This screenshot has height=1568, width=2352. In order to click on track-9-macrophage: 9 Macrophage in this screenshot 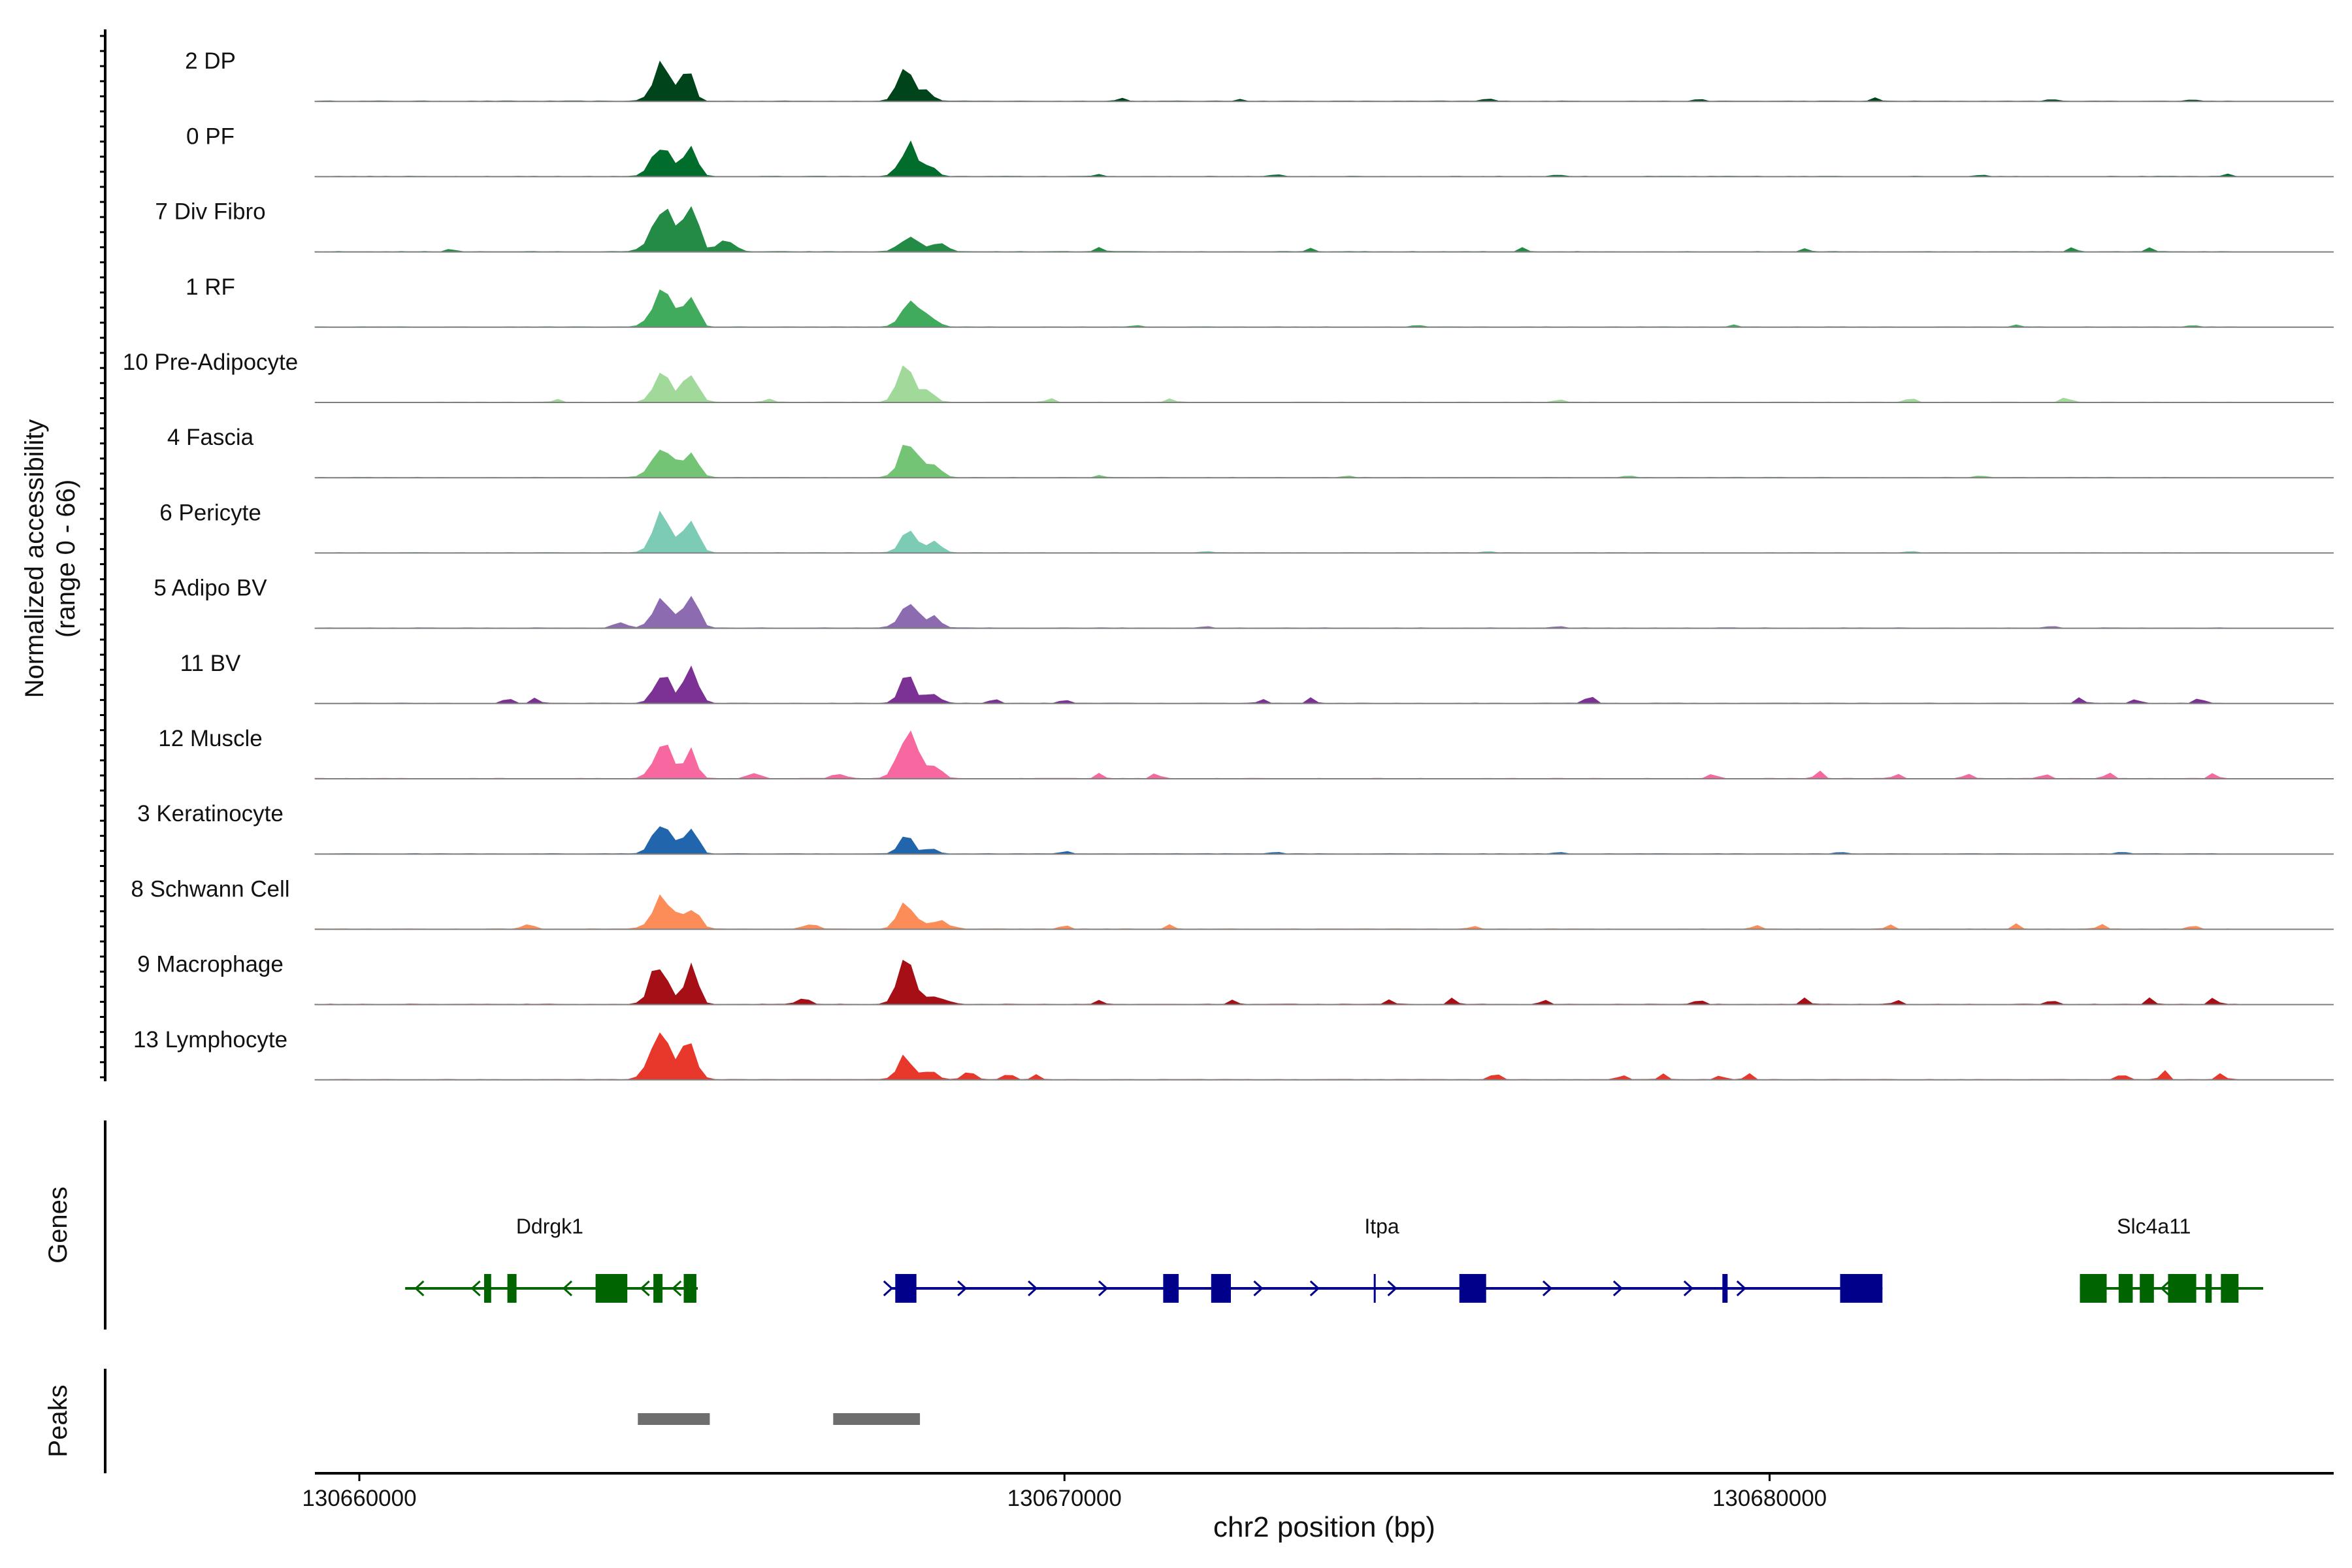, I will do `click(1235, 978)`.